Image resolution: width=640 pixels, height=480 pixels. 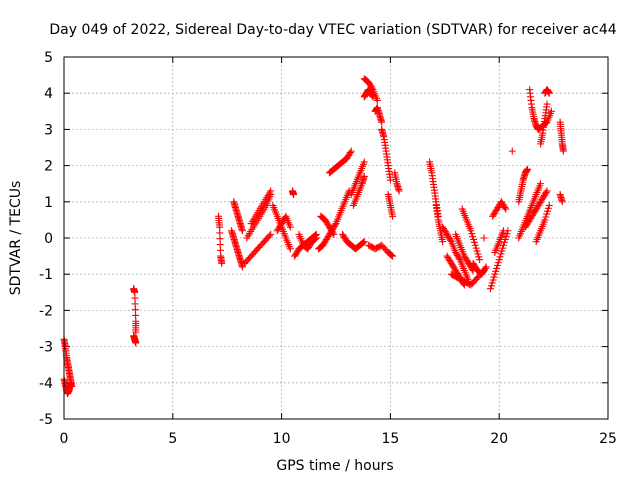 What do you see at coordinates (64, 439) in the screenshot?
I see `x-tick-label: 0` at bounding box center [64, 439].